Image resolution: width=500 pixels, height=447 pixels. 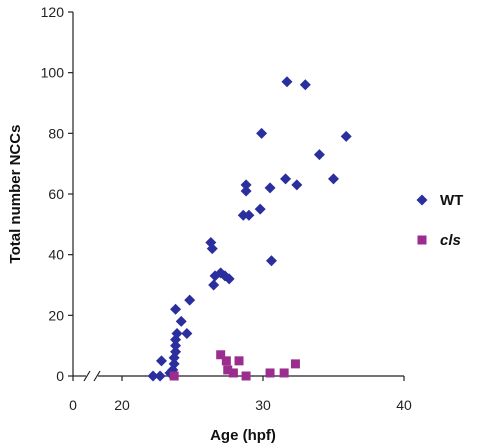 What do you see at coordinates (56, 315) in the screenshot?
I see `y-tick-label: 20` at bounding box center [56, 315].